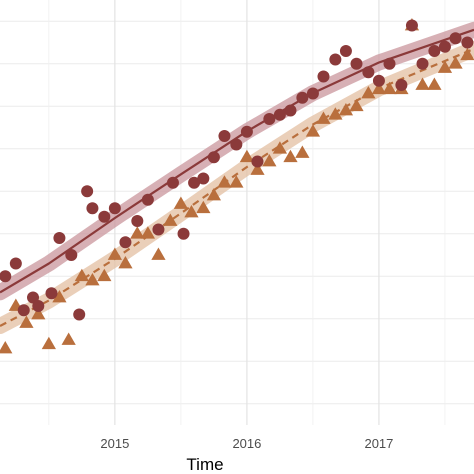 The height and width of the screenshot is (474, 474). What do you see at coordinates (378, 443) in the screenshot?
I see `x-tick-label: 2017` at bounding box center [378, 443].